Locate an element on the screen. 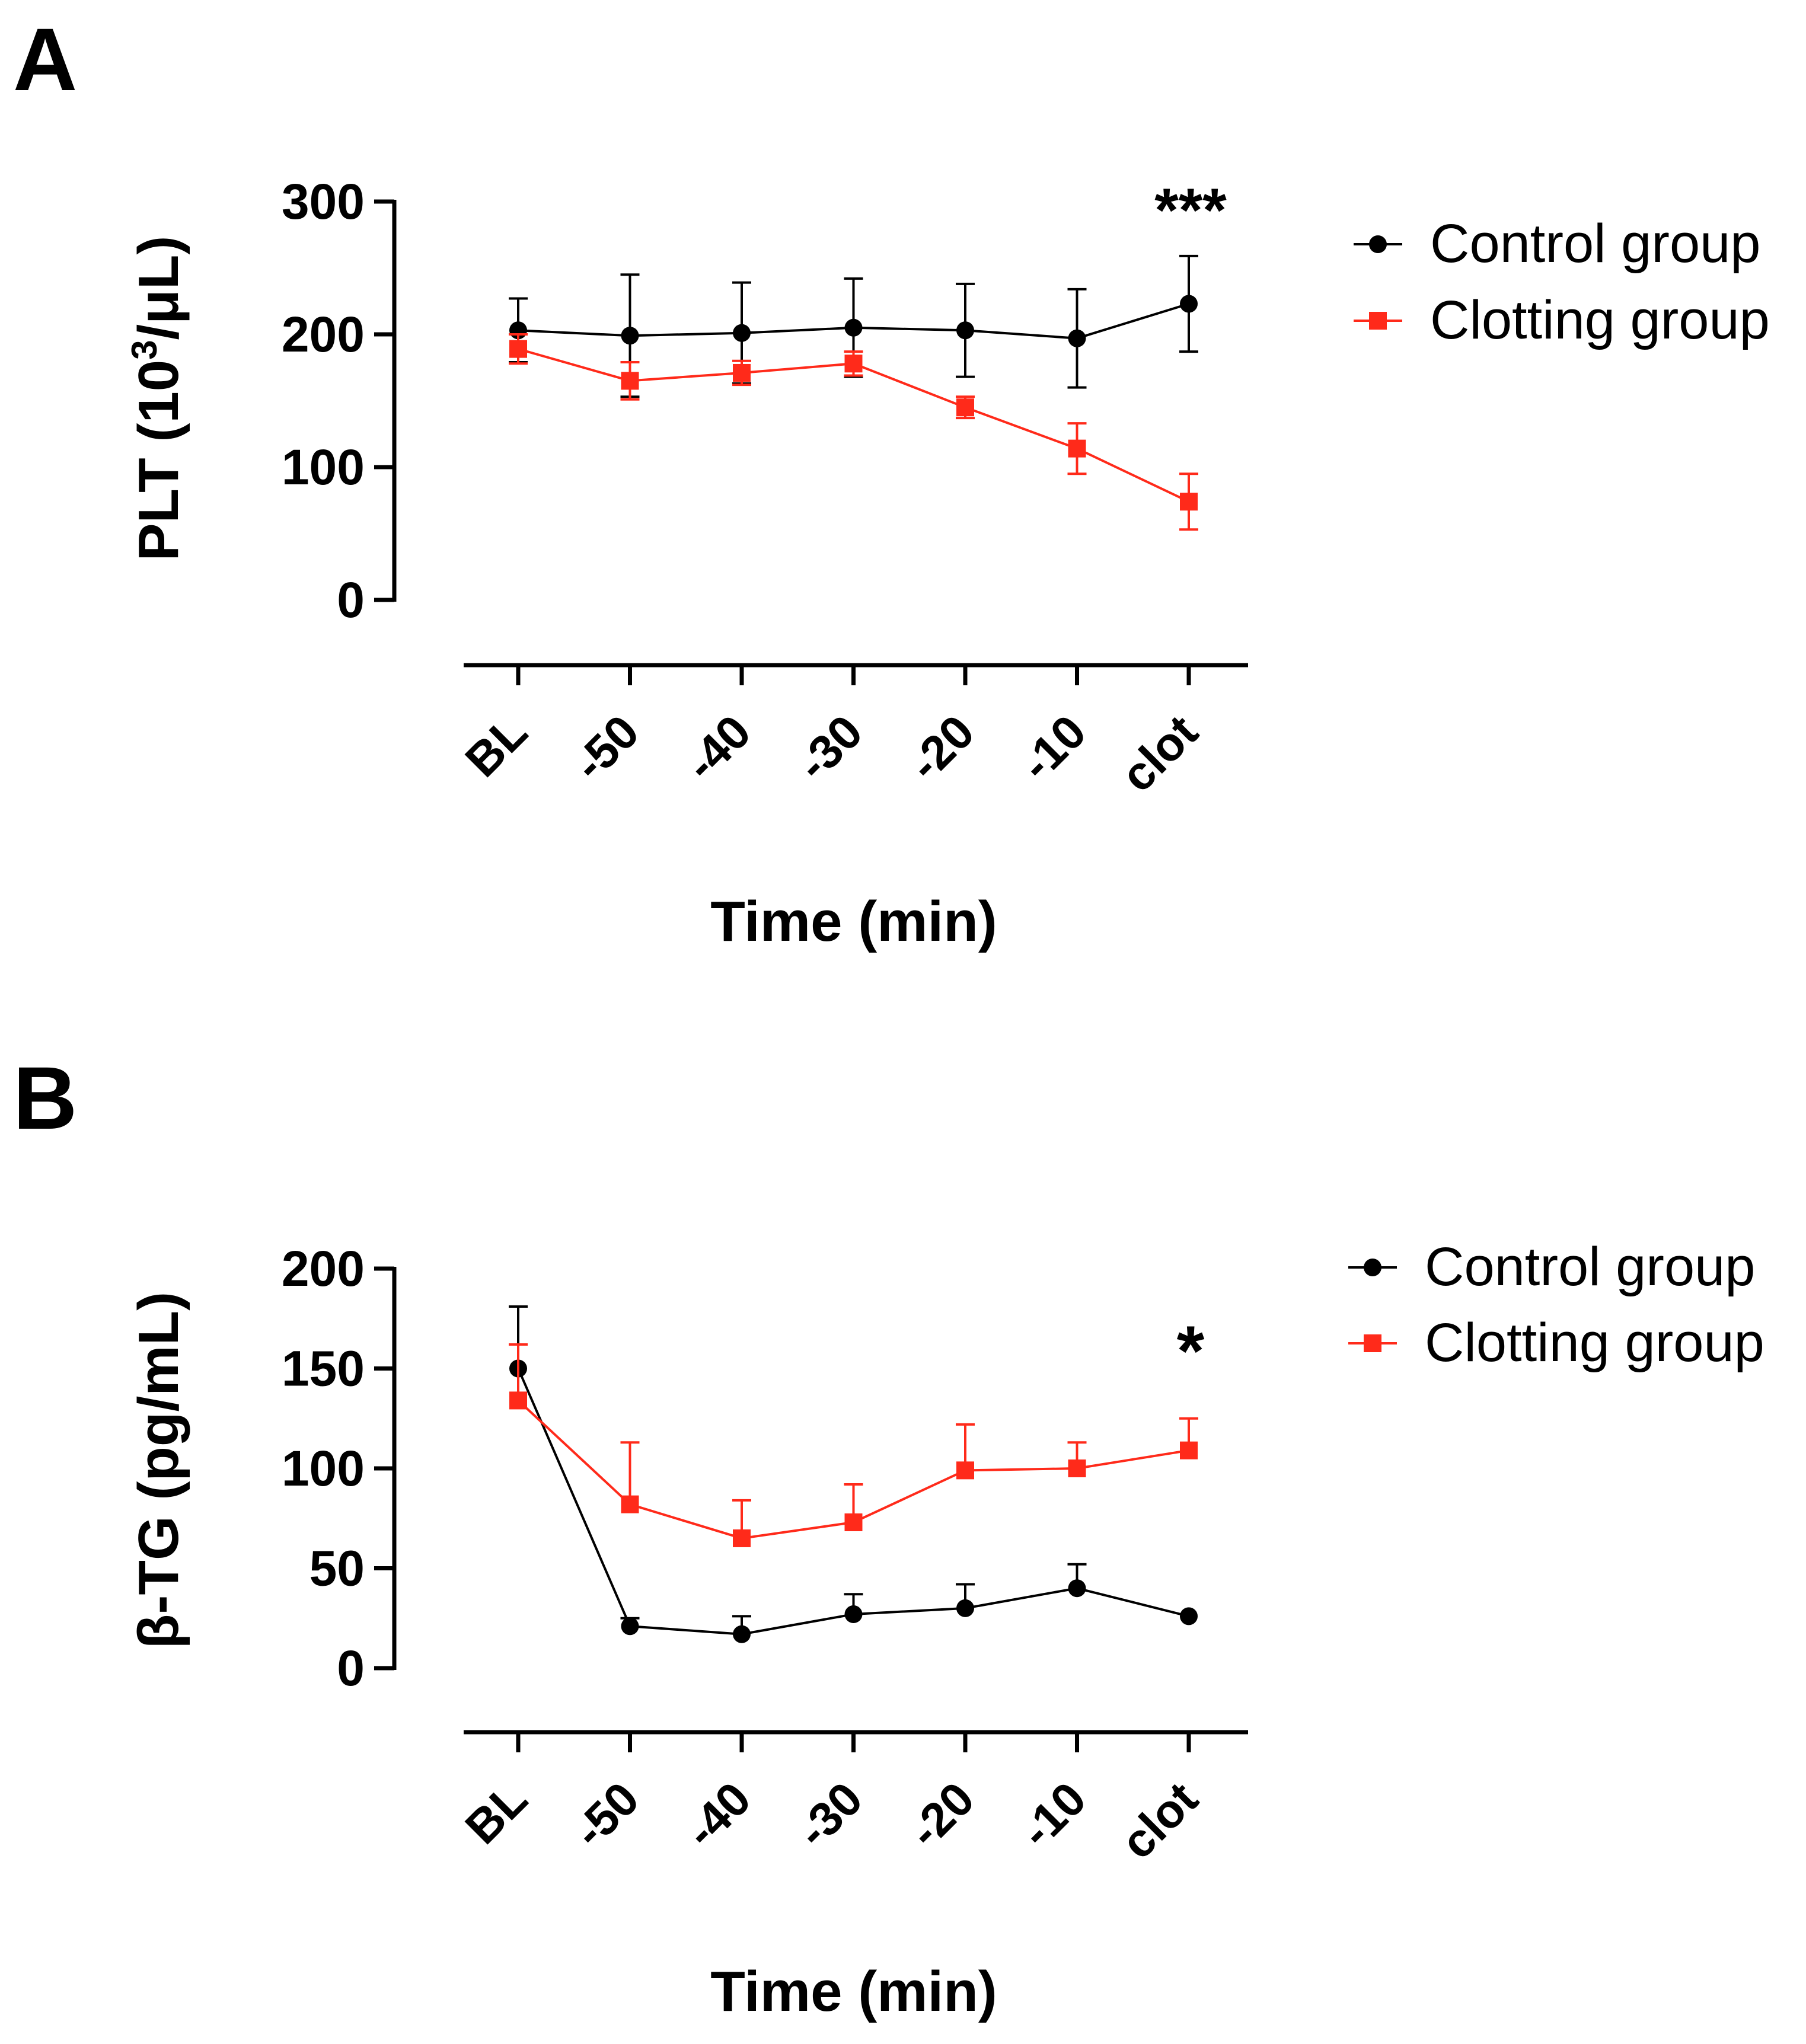  y-axis-label: β-TG (pg/mL) is located at coordinates (158, 1470).